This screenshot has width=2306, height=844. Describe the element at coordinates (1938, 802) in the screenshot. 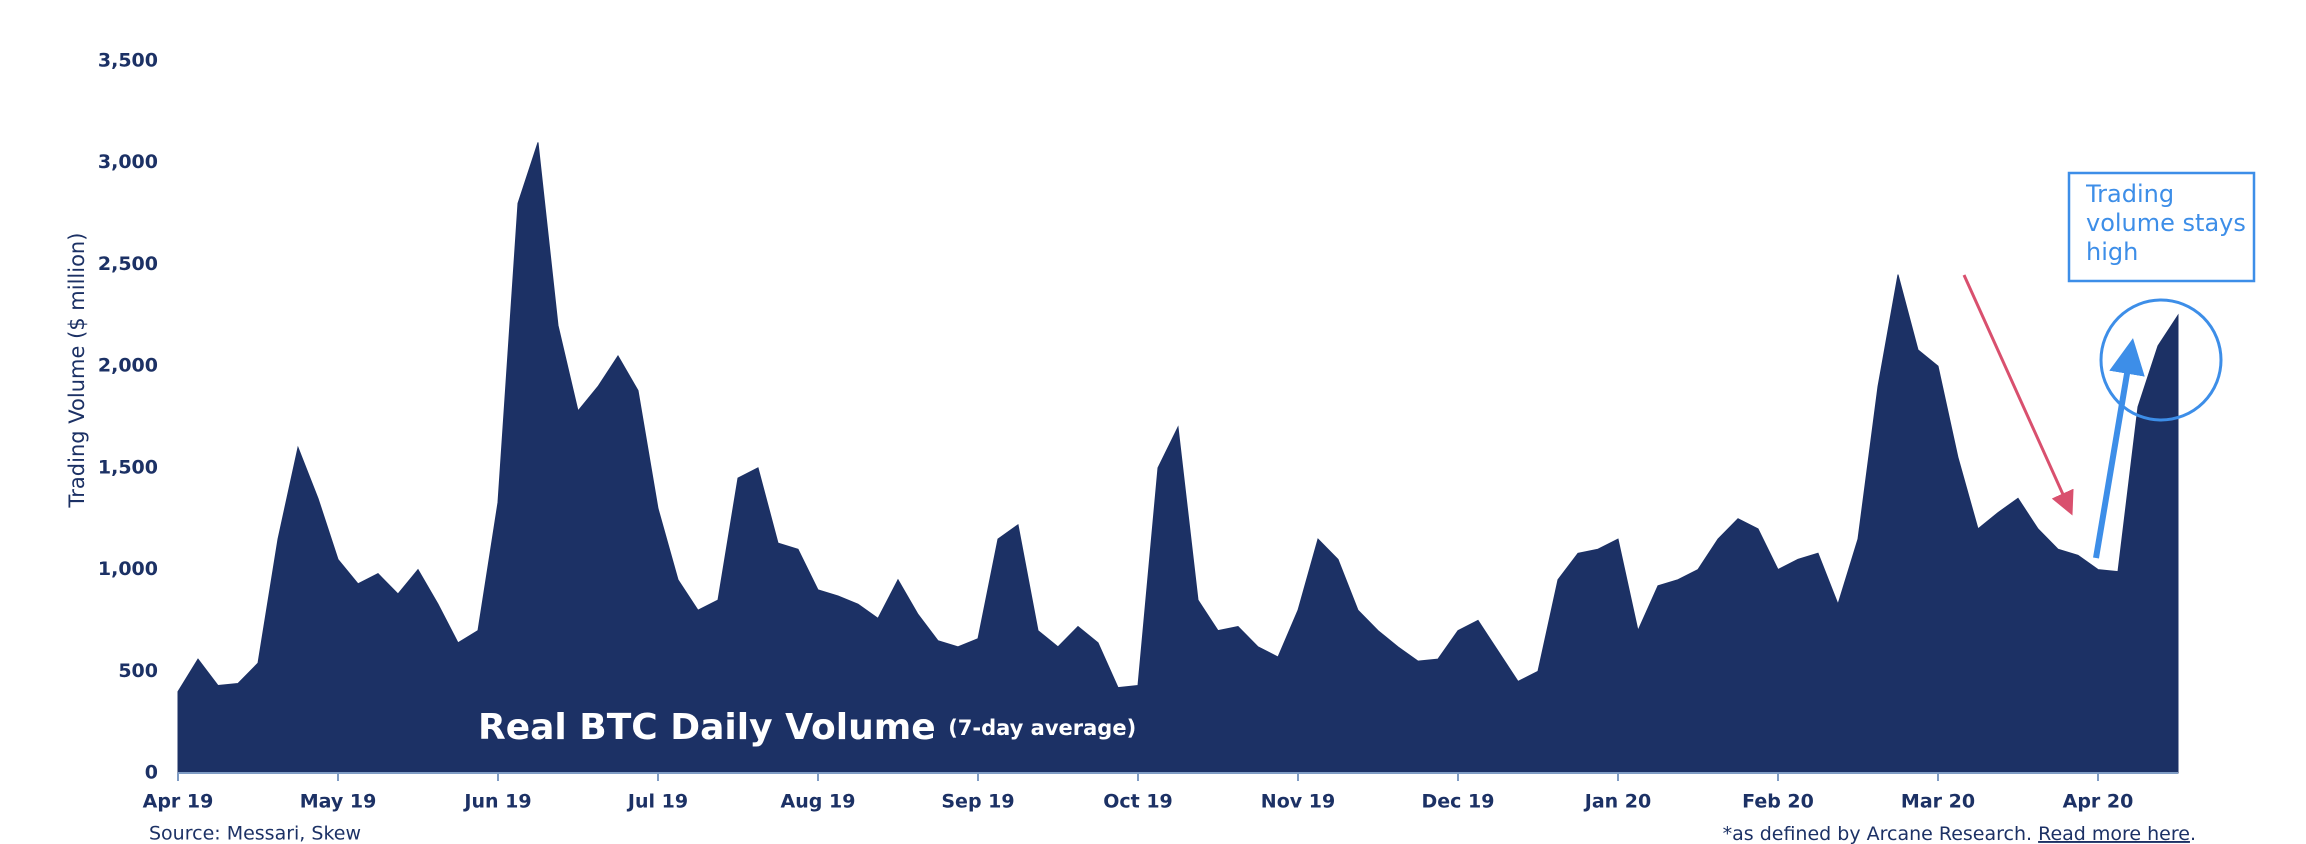

I see `x-tick-label: Mar 20` at that location.